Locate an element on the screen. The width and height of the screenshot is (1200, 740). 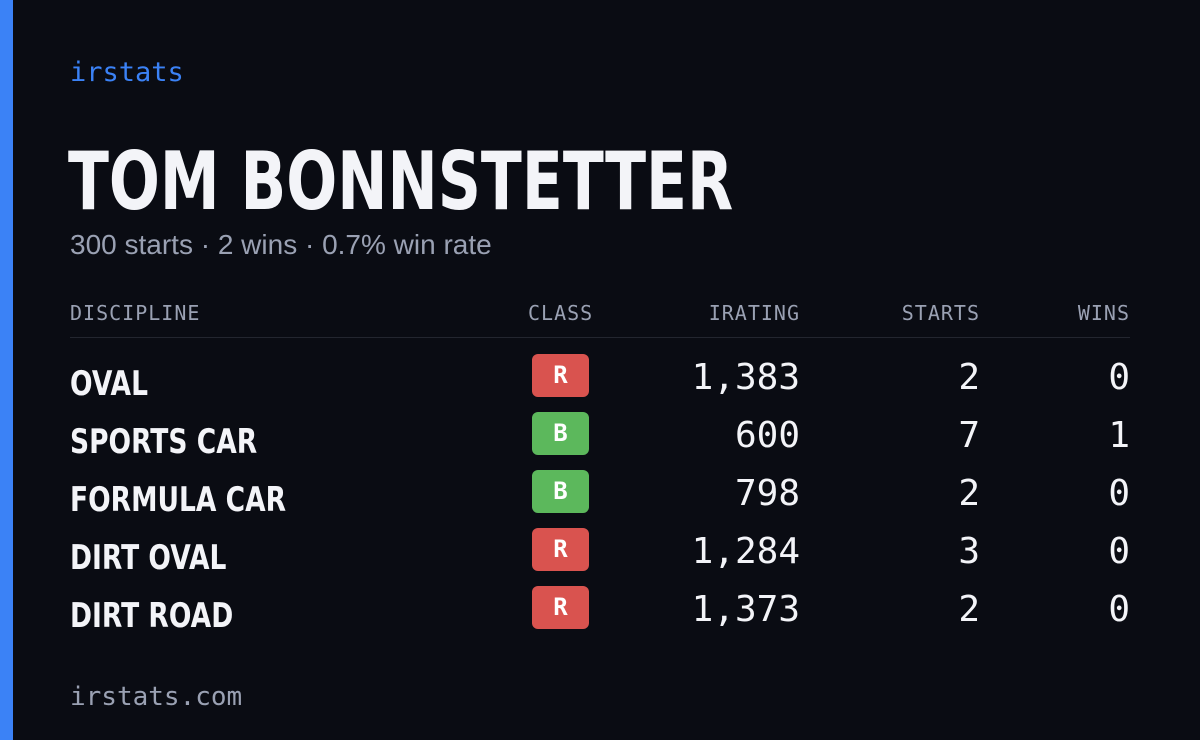
table-row: DIRT OVAL R 1,284 3 0 is located at coordinates (600, 553).